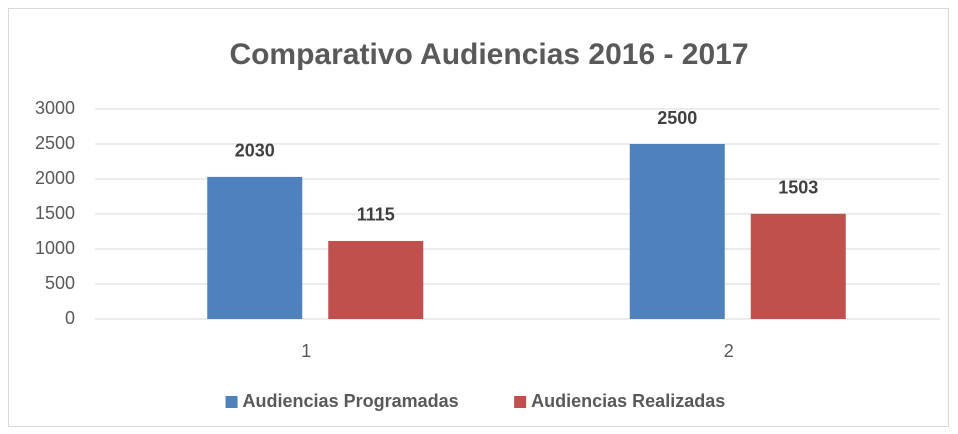 Image resolution: width=958 pixels, height=434 pixels. I want to click on y-tick-label: 1500, so click(55, 213).